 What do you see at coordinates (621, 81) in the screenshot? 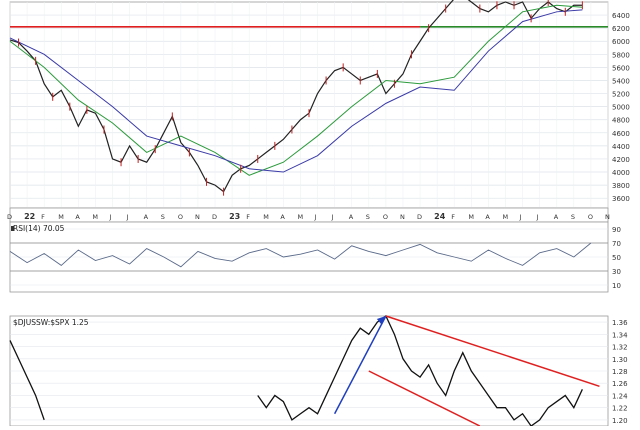
I see `price-tick-label: 5400` at bounding box center [621, 81].